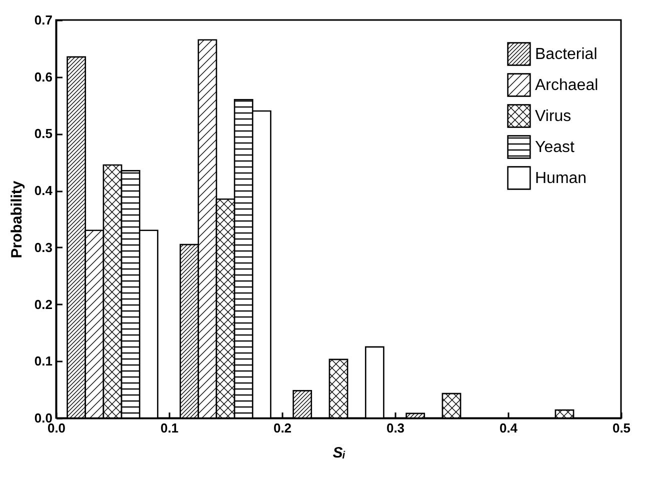 This screenshot has height=494, width=668. Describe the element at coordinates (169, 428) in the screenshot. I see `x-tick-label: 0.1` at that location.